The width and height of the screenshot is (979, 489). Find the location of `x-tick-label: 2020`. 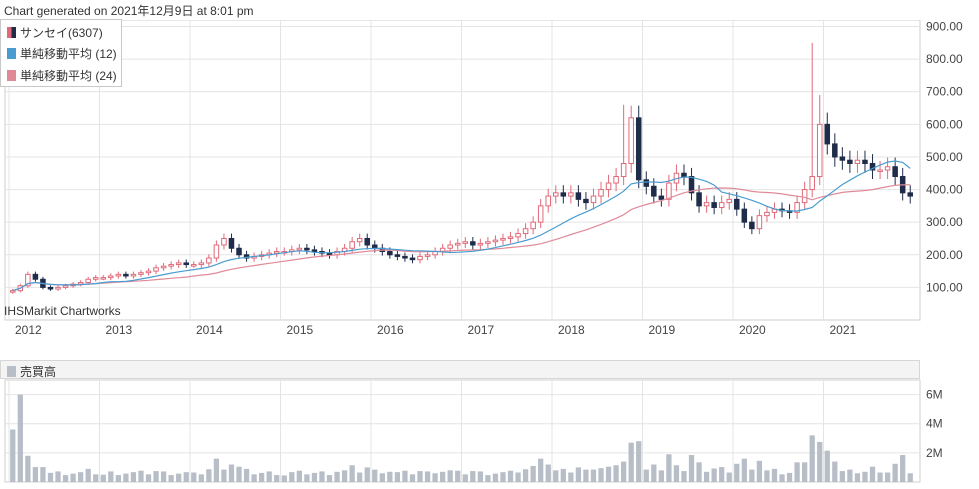

x-tick-label: 2020 is located at coordinates (752, 330).